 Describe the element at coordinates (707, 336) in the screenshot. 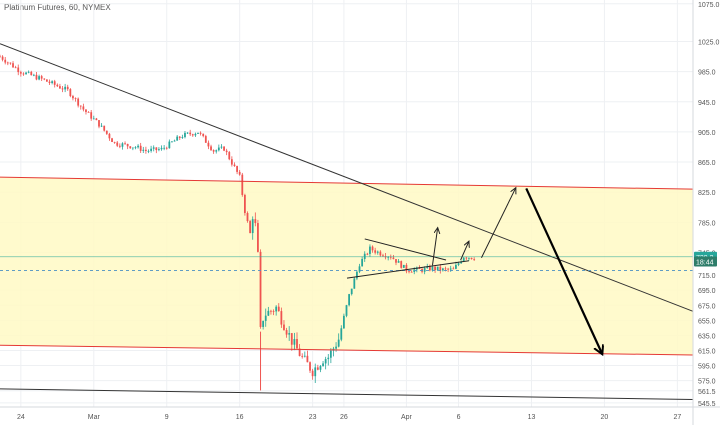

I see `y-tick-label: 635.0` at that location.